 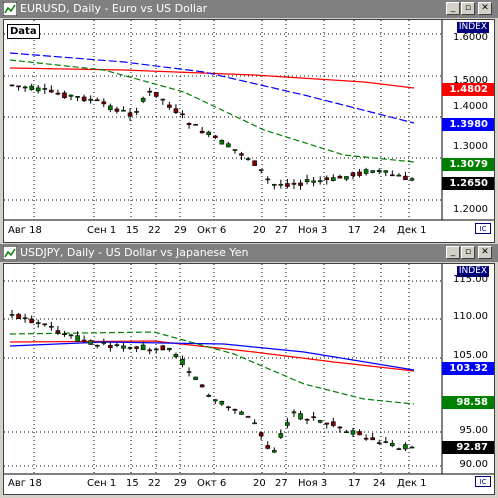 I want to click on x-tick: Авг 18, so click(x=25, y=483).